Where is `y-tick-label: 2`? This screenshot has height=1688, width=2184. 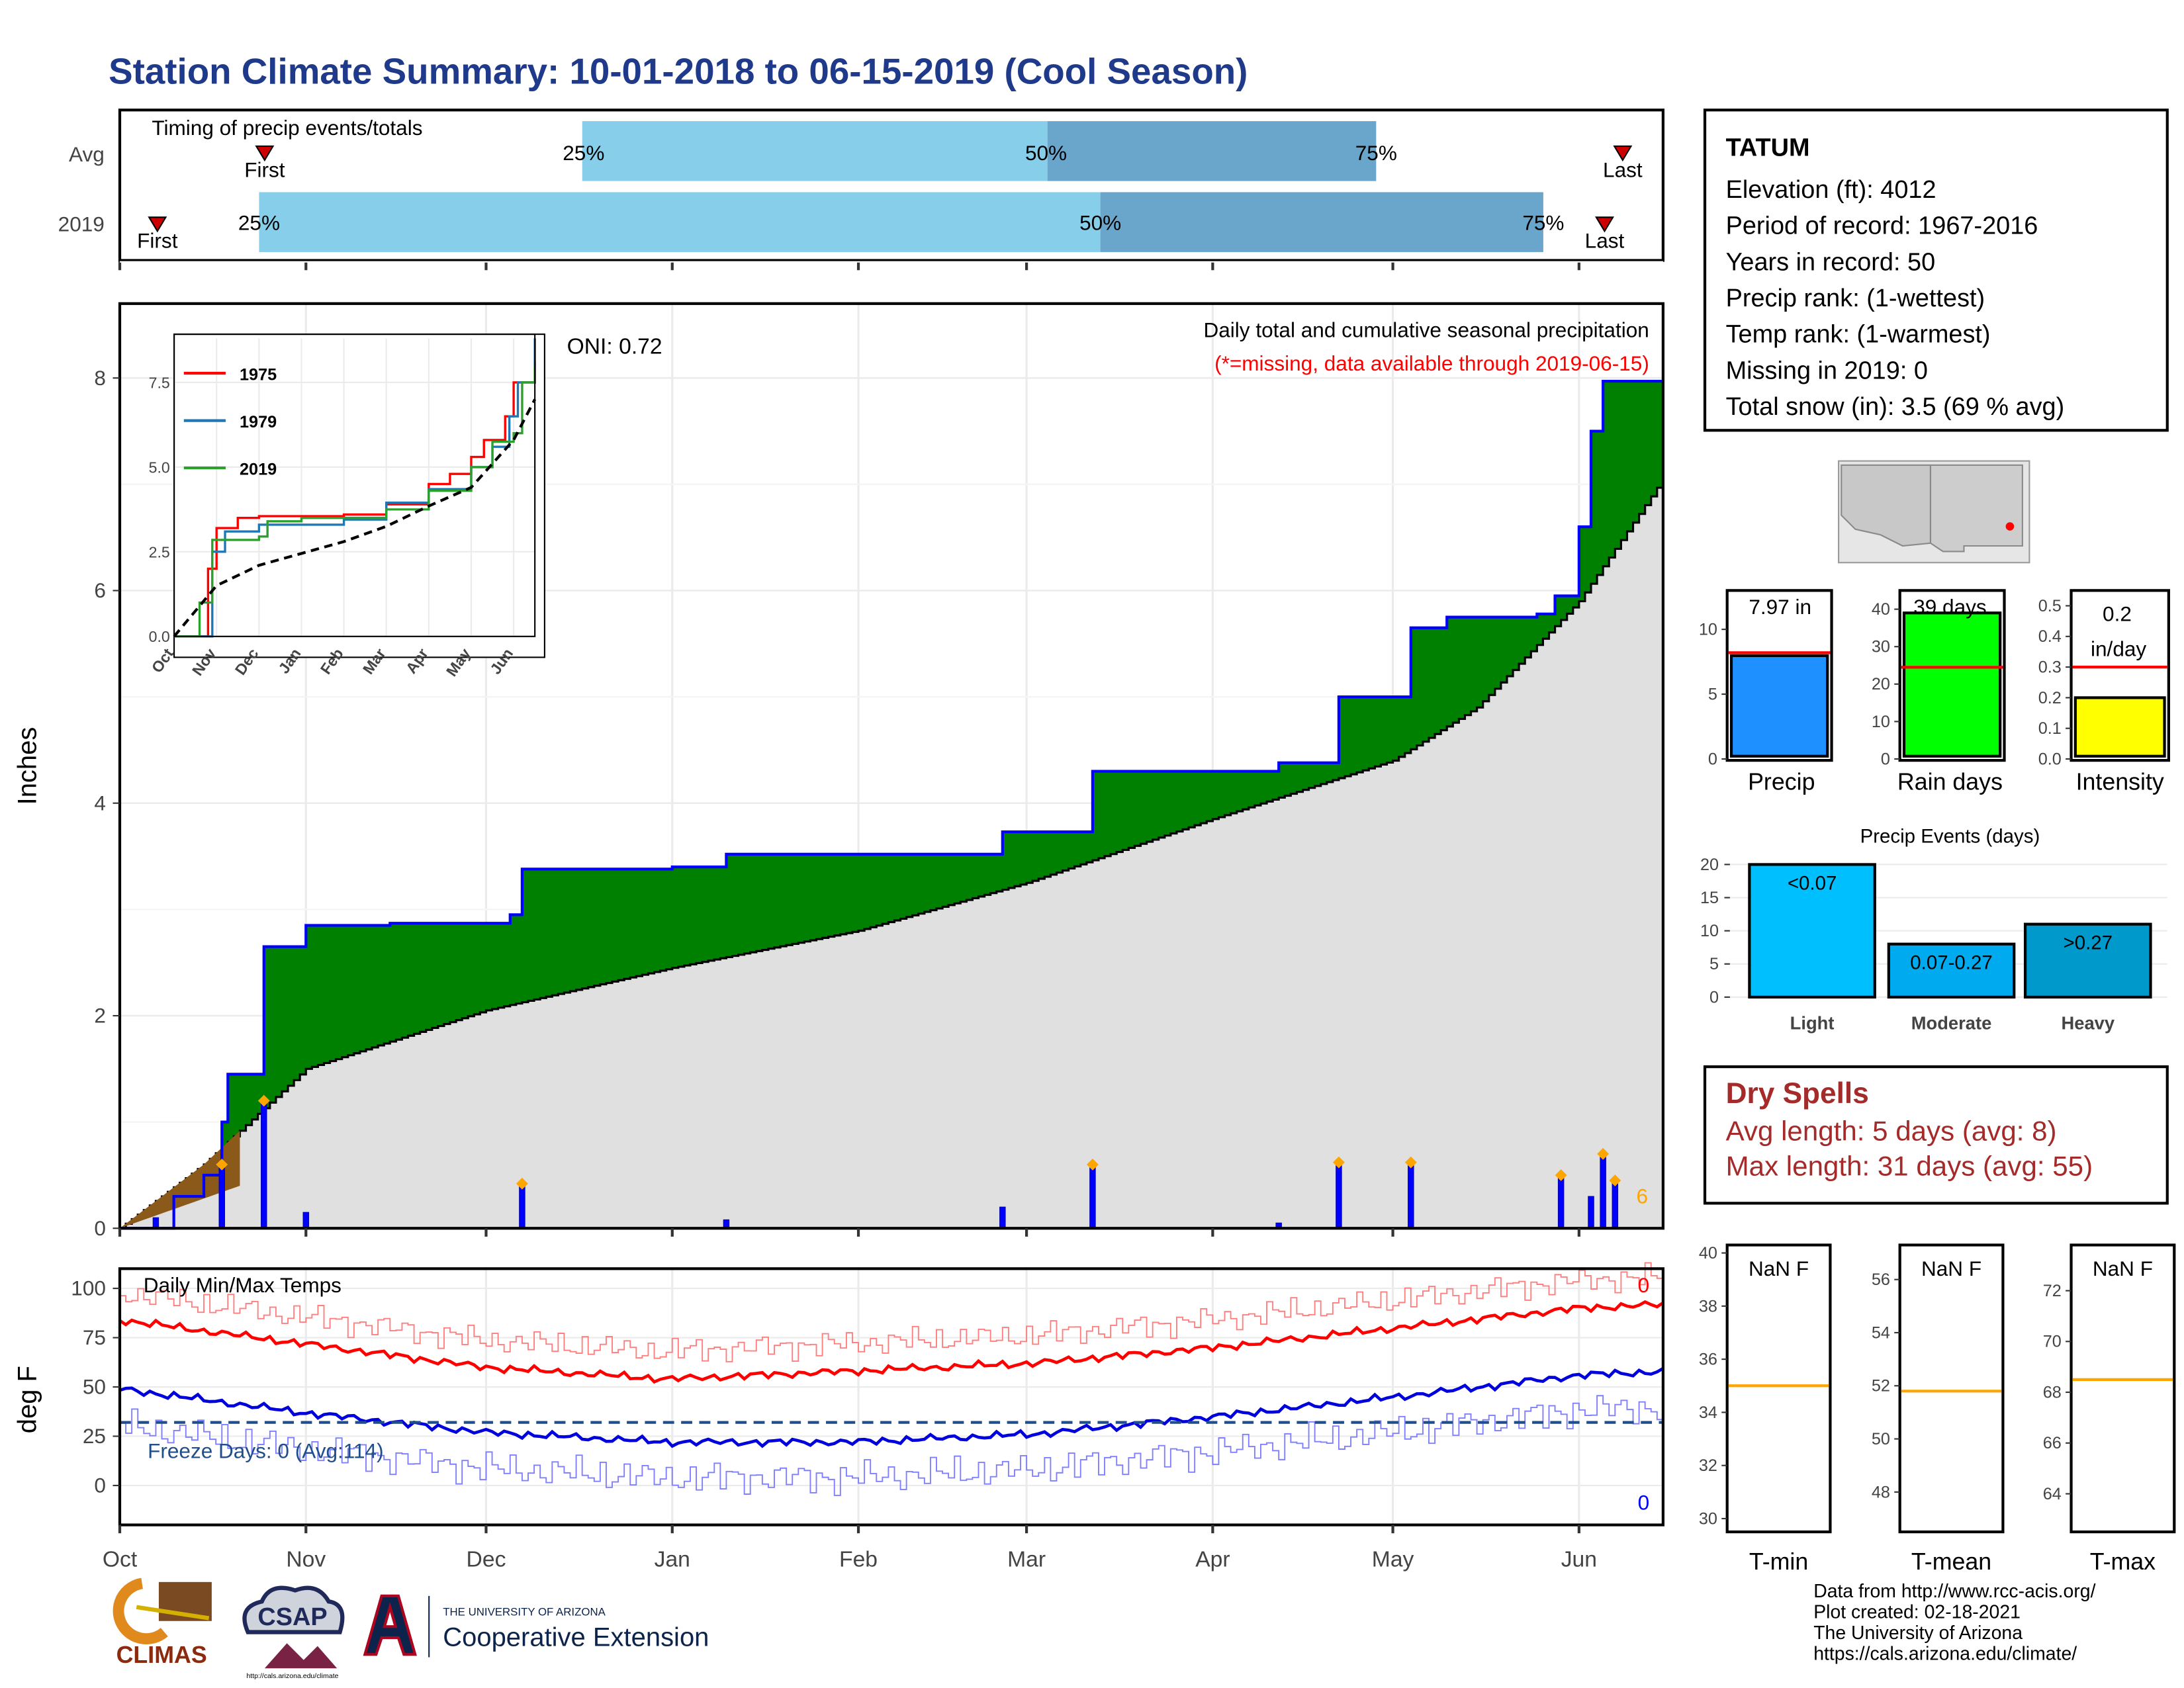 y-tick-label: 2 is located at coordinates (100, 1016).